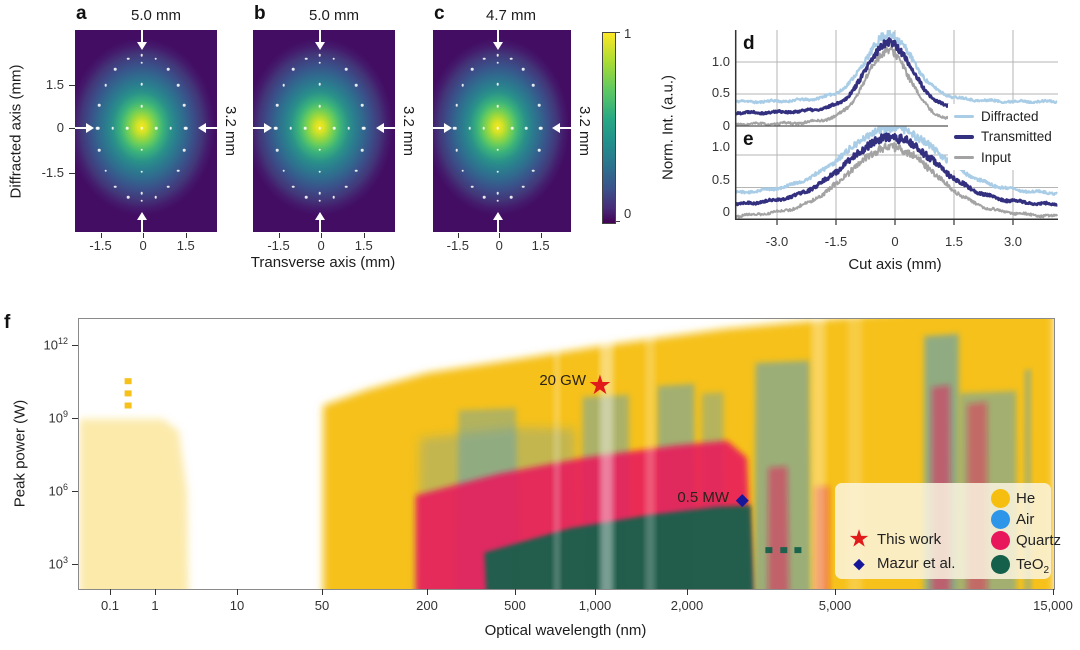 This screenshot has height=650, width=1080. Describe the element at coordinates (55, 344) in the screenshot. I see `f-y-tick-label: 1012` at that location.